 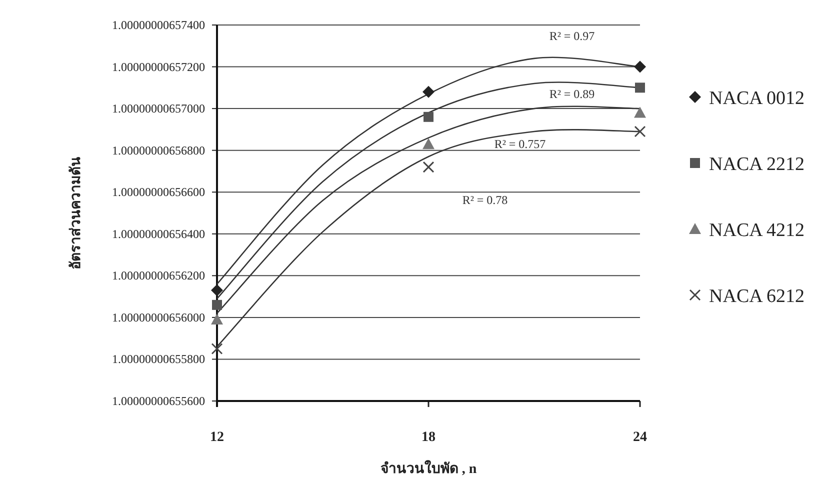 I want to click on annotation: R² = 0.757, so click(x=520, y=144).